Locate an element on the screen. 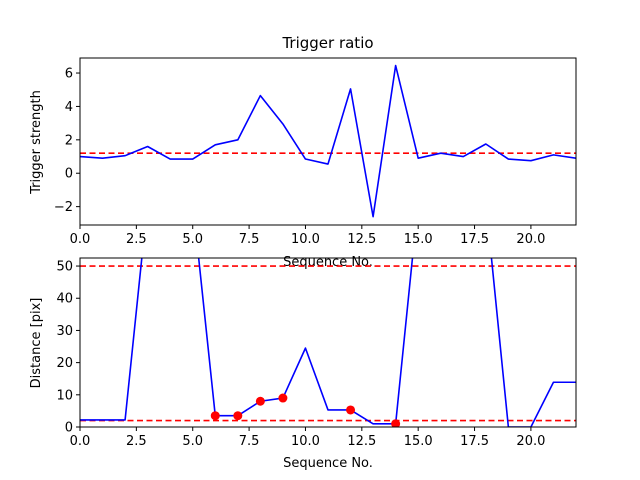 The width and height of the screenshot is (640, 480). y-tick-label: 30 is located at coordinates (64, 331).